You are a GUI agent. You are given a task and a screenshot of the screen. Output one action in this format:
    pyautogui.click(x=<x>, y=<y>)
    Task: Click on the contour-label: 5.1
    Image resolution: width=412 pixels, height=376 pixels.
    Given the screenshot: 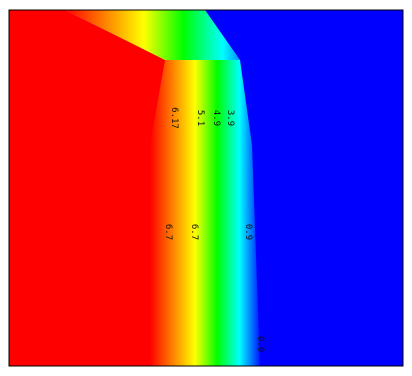 What is the action you would take?
    pyautogui.click(x=200, y=118)
    